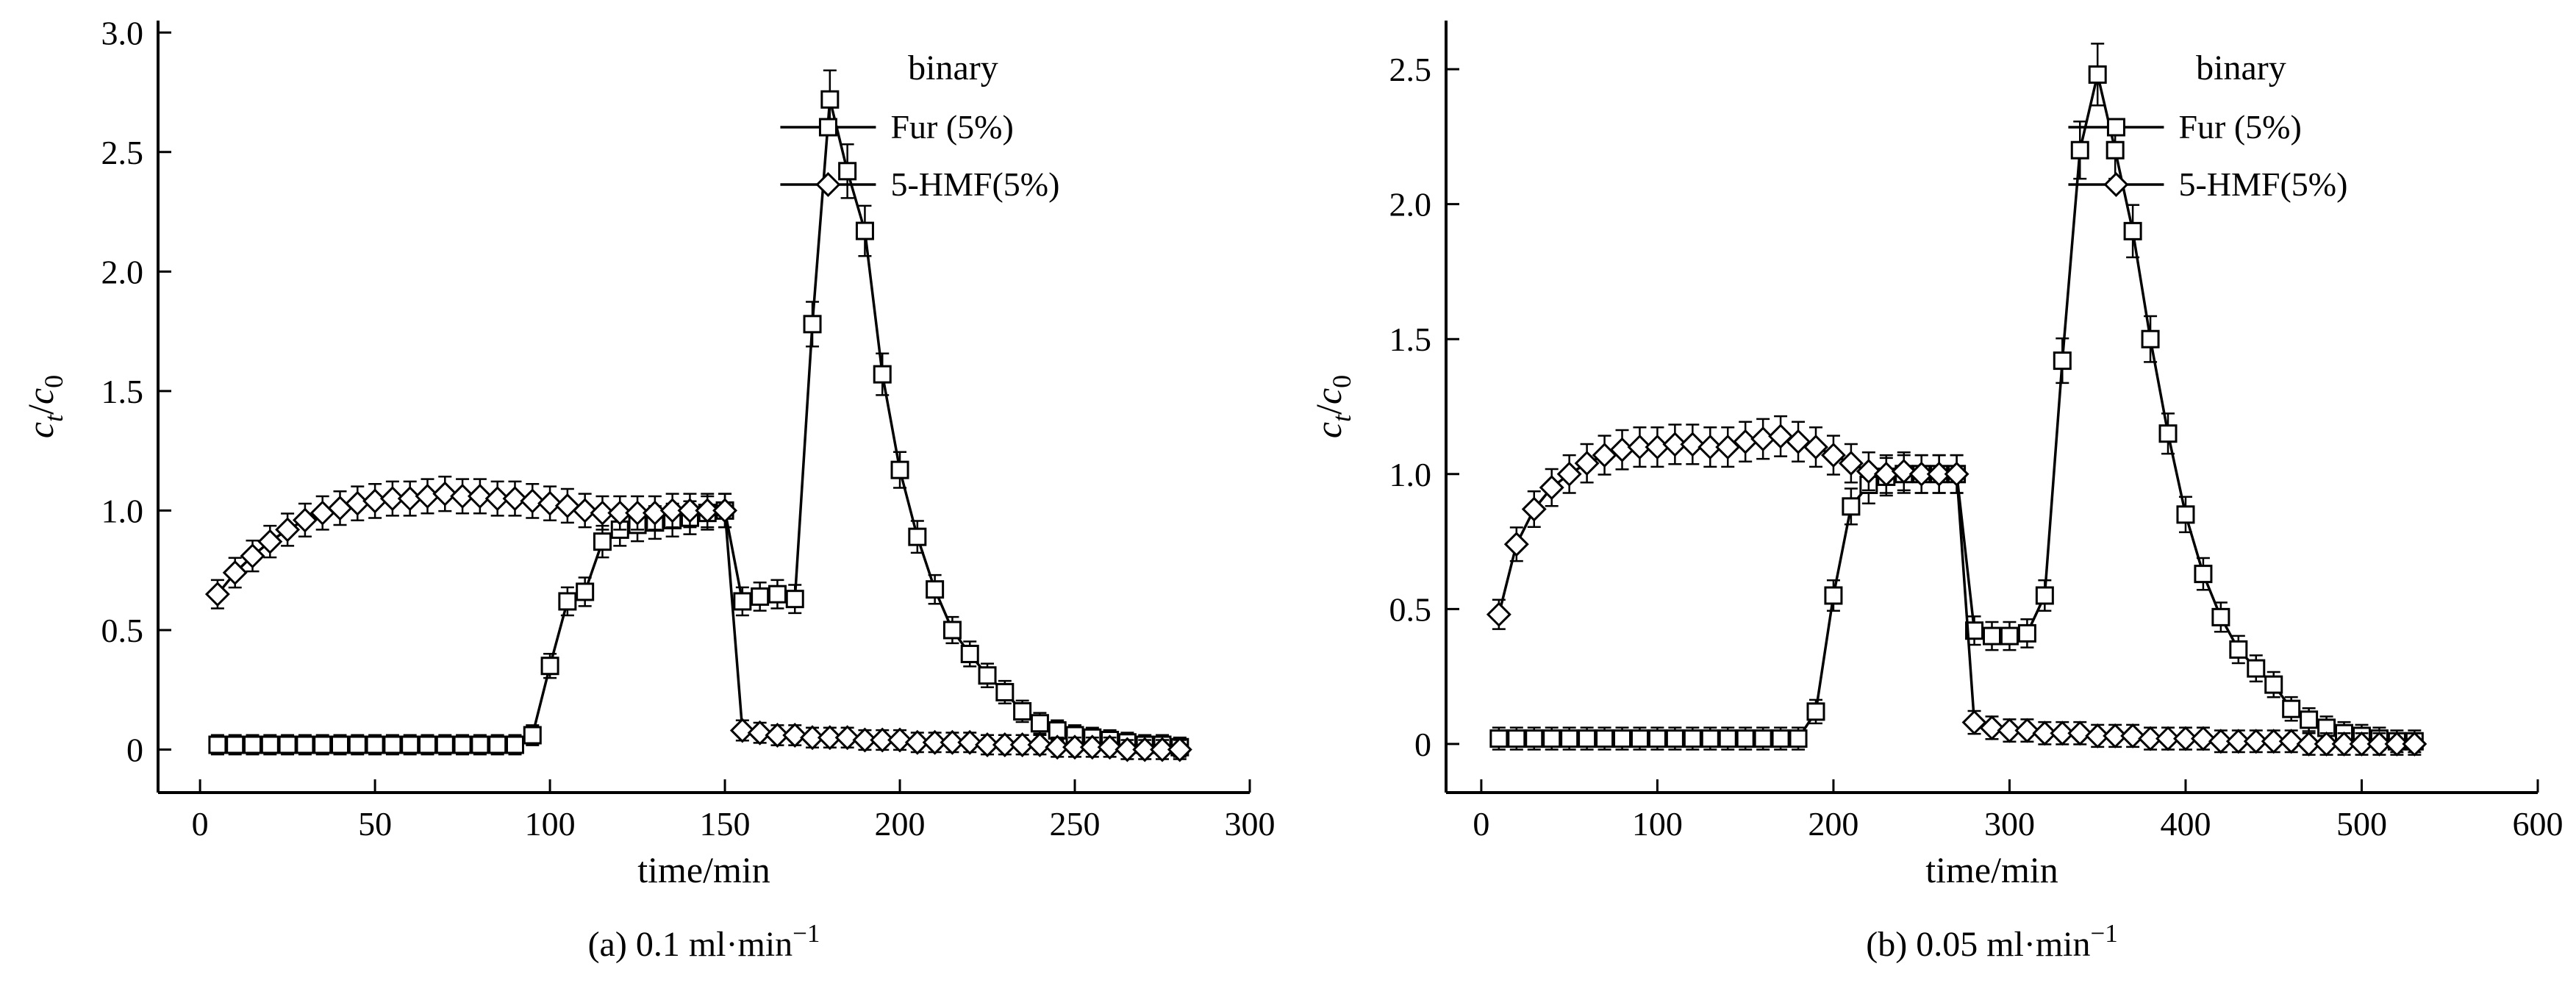  Describe the element at coordinates (122, 152) in the screenshot. I see `y-tick-label: 2.5` at that location.